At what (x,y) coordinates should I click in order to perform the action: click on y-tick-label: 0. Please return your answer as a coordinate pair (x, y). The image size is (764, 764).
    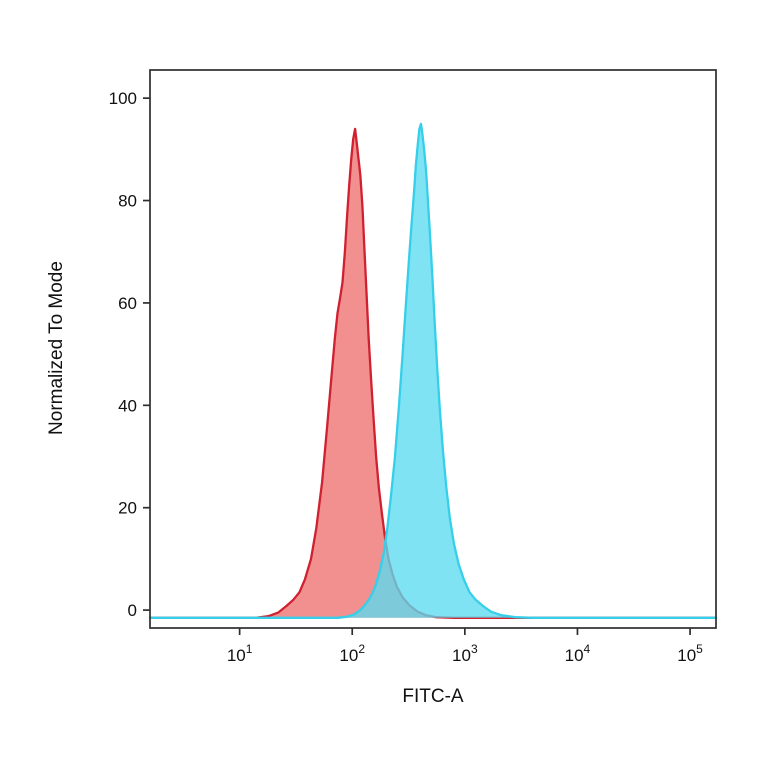
    Looking at the image, I should click on (132, 610).